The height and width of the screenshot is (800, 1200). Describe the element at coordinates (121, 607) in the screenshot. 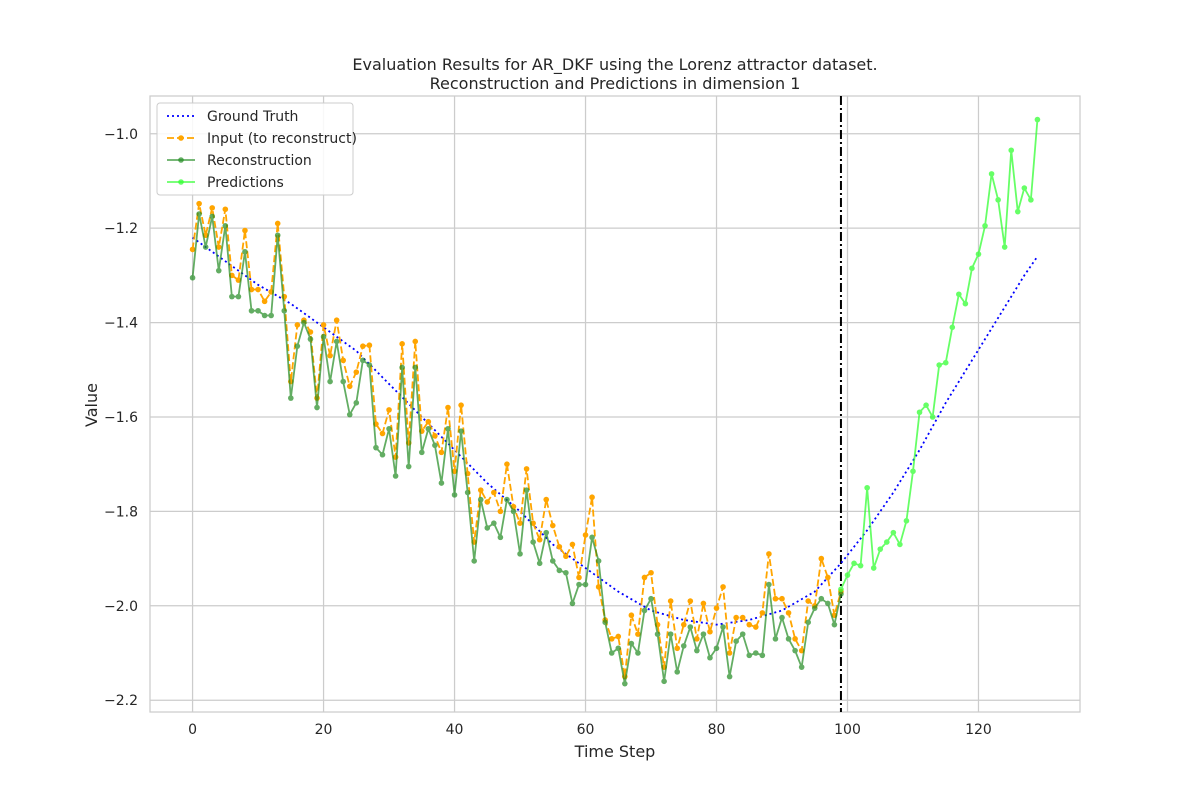

I see `y-tick-label: −2.0` at that location.